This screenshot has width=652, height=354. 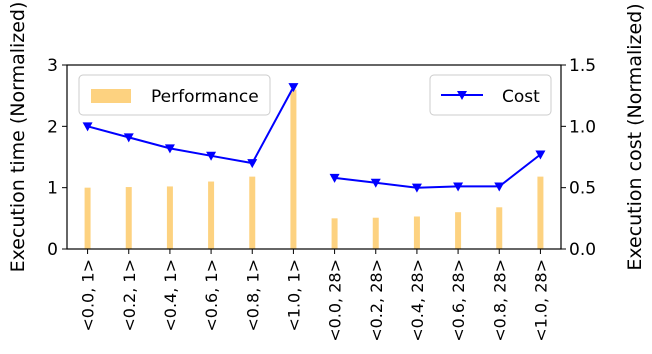 I want to click on y-axis-title-right: Execution cost (Normalized), so click(x=635, y=136).